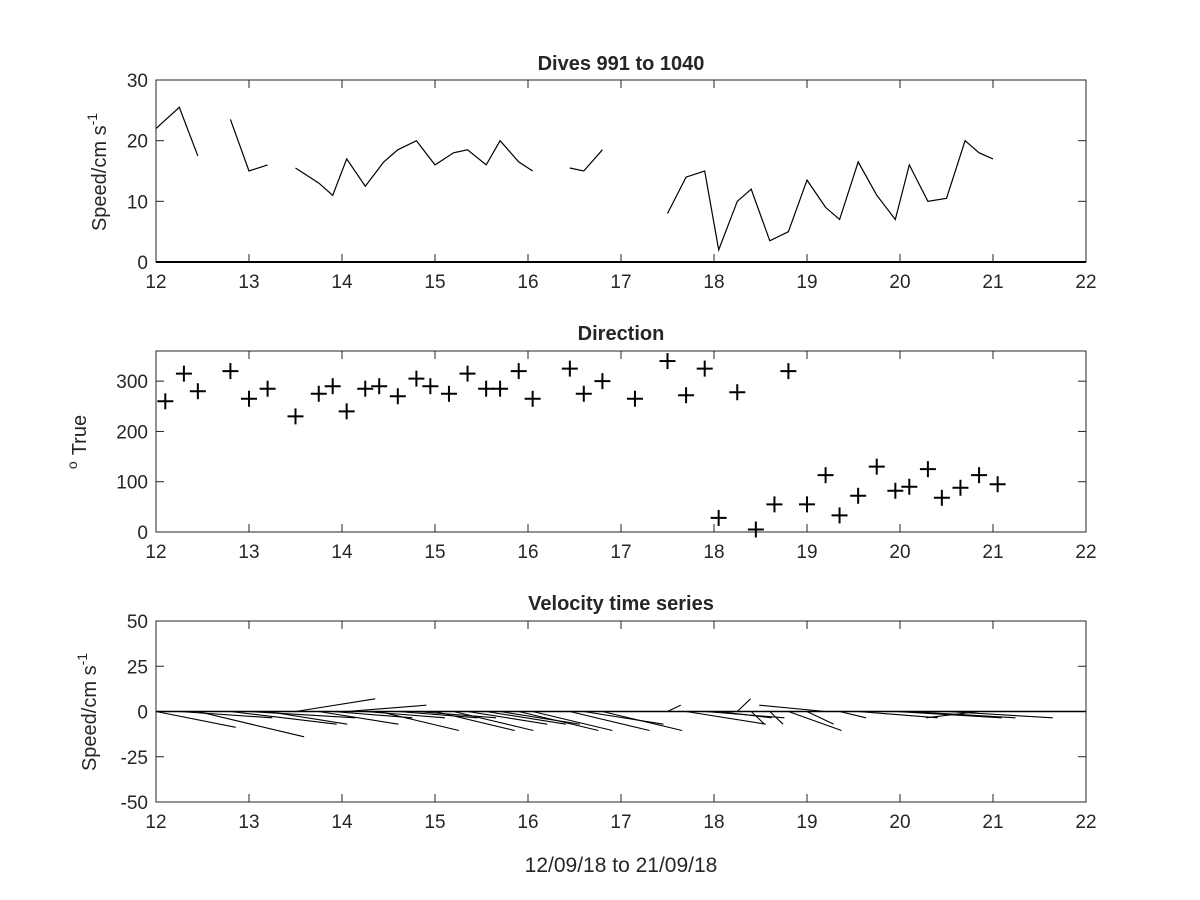  What do you see at coordinates (899, 552) in the screenshot?
I see `direction-x-tick-label: 20` at bounding box center [899, 552].